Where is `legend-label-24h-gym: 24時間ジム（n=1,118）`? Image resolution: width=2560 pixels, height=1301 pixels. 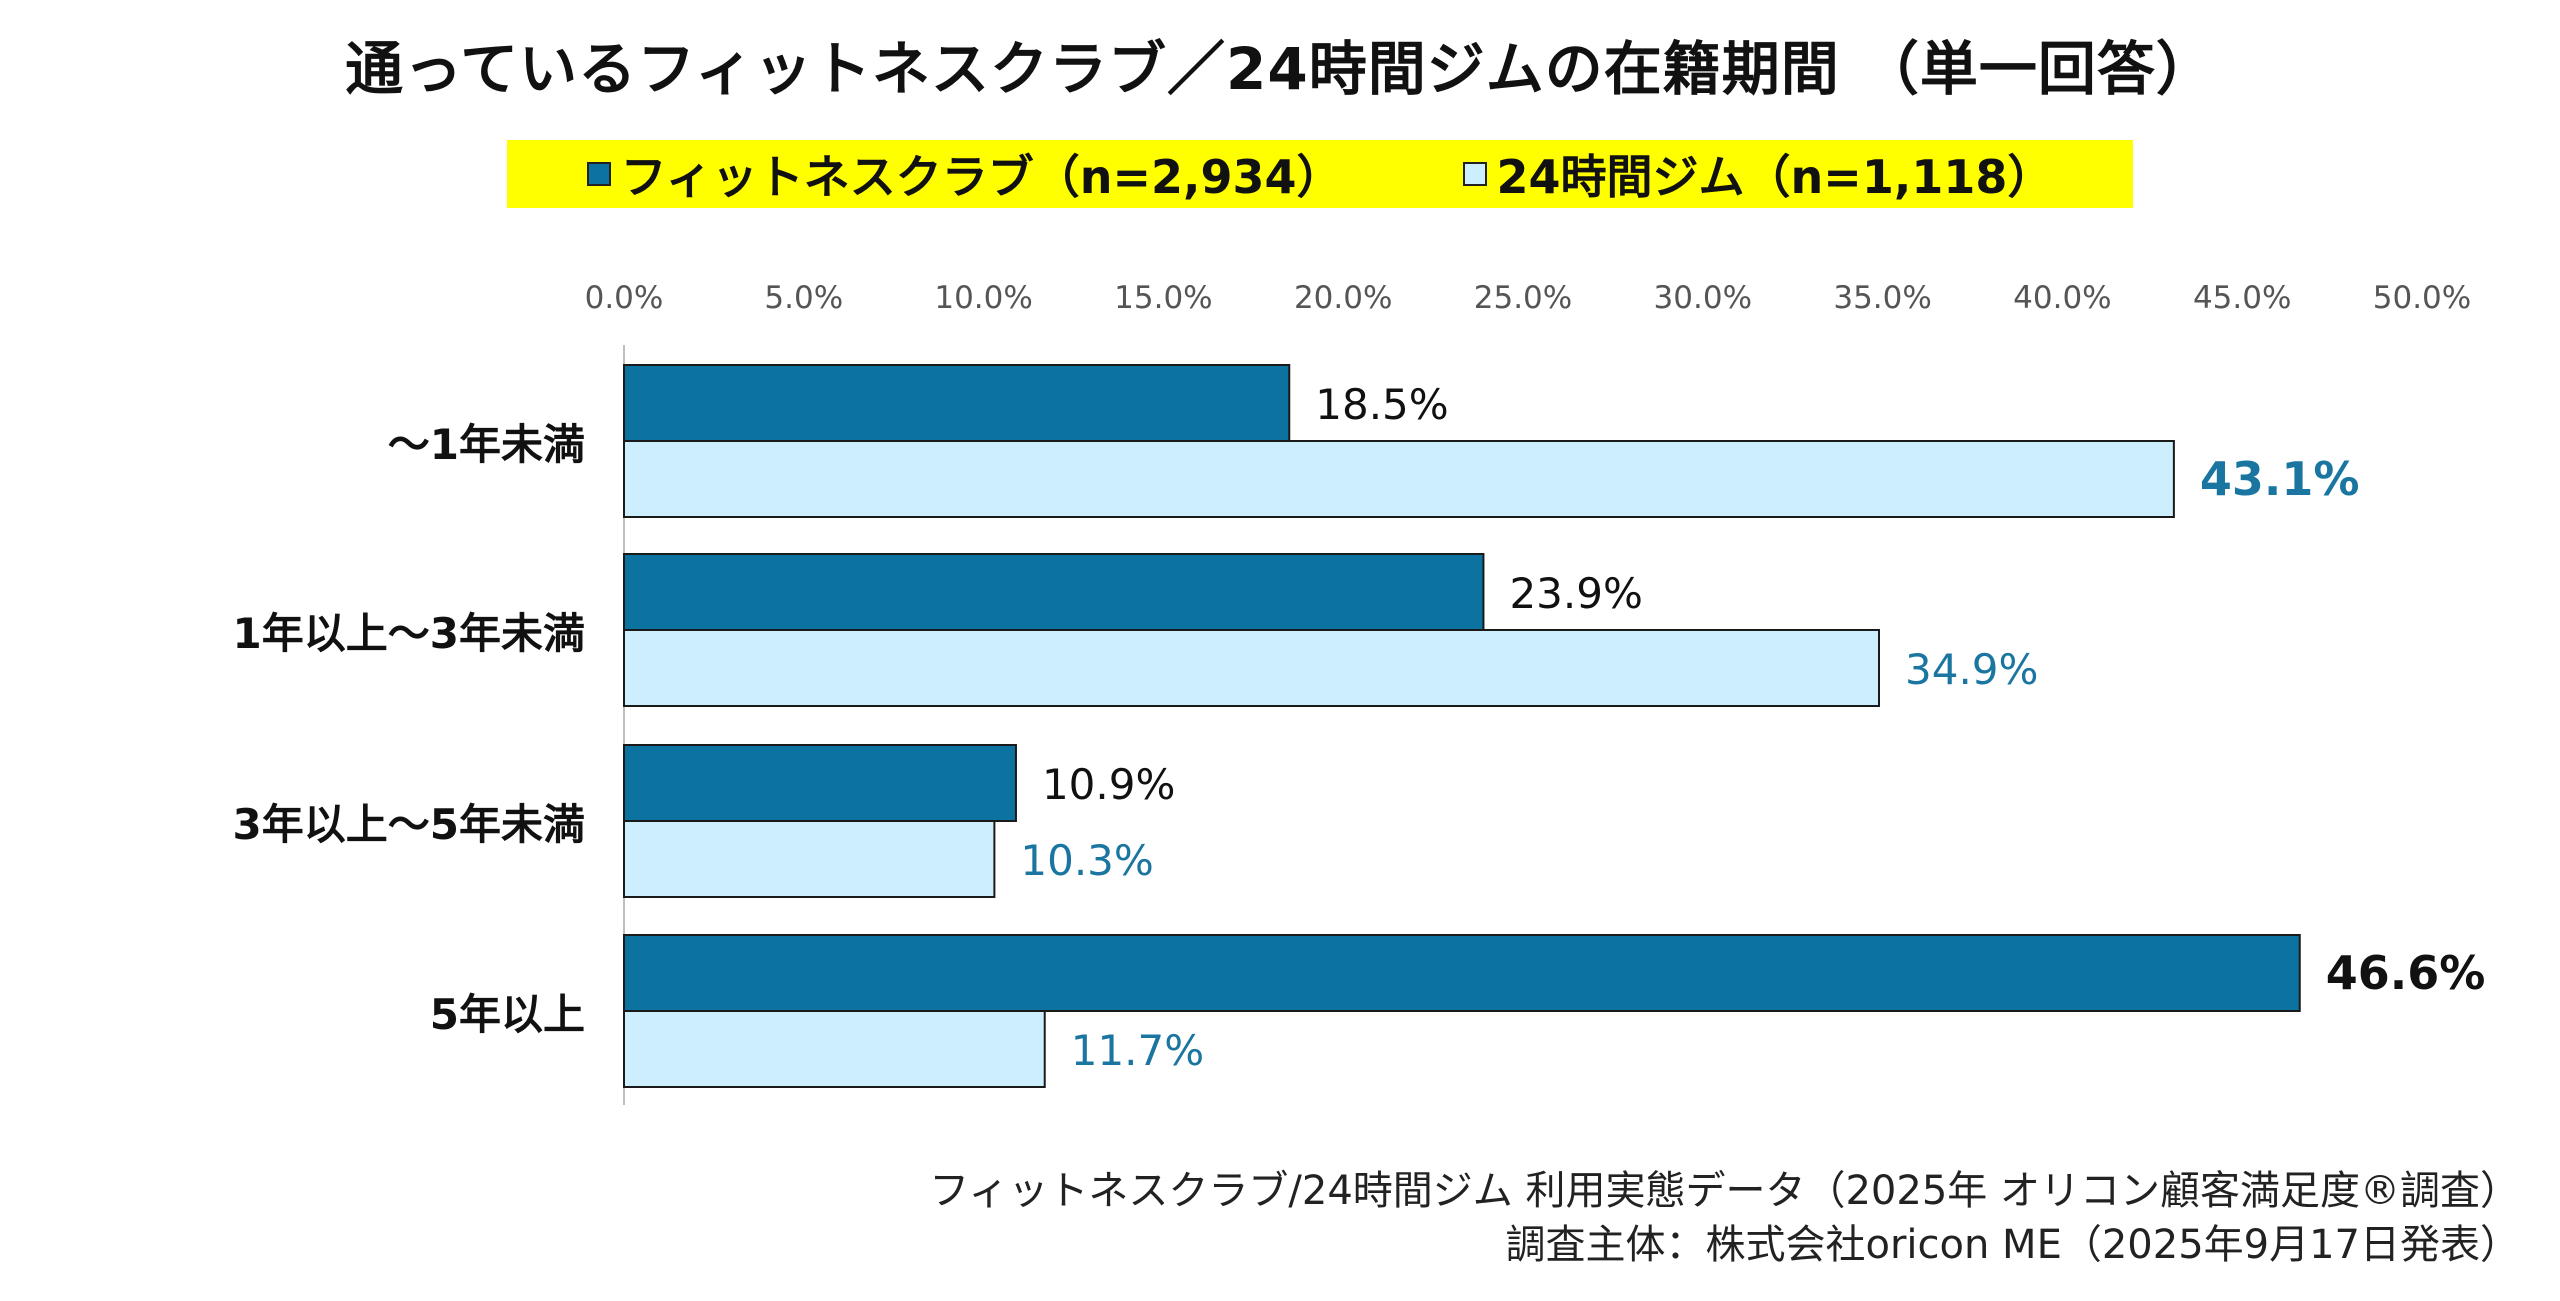
legend-label-24h-gym: 24時間ジム（n=1,118） is located at coordinates (1775, 177).